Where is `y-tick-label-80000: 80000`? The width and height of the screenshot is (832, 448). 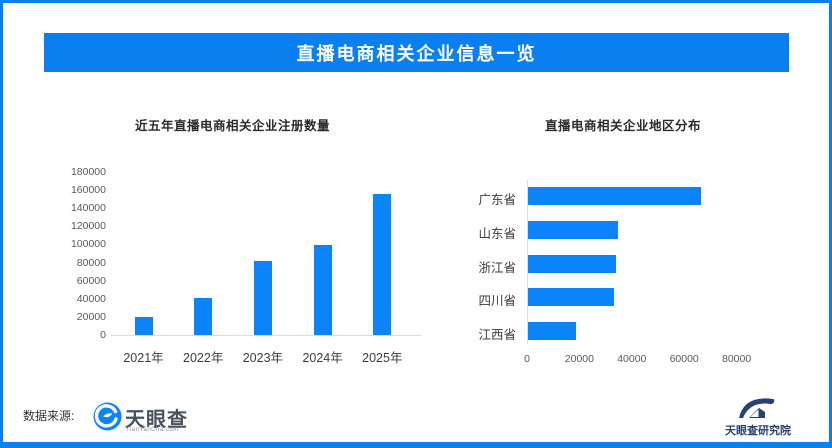 y-tick-label-80000: 80000 is located at coordinates (91, 262).